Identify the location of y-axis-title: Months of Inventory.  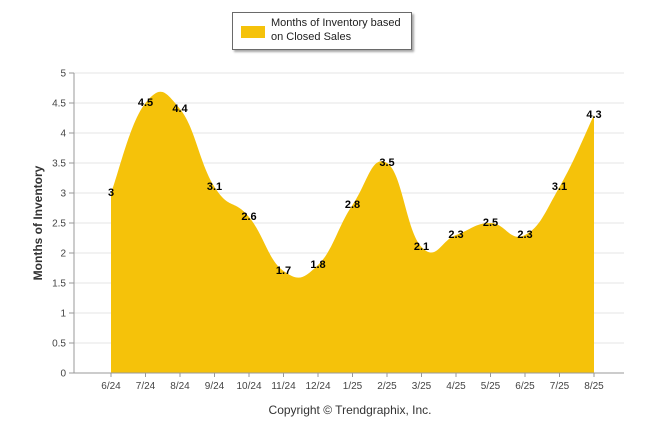
(38, 223).